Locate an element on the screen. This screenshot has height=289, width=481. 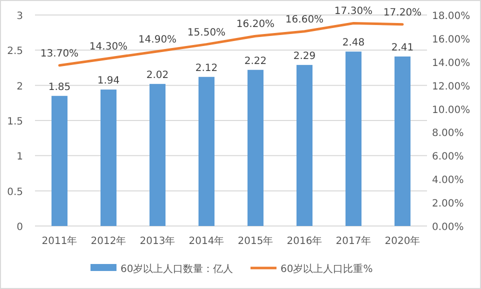
x-tick-label: 2016年 is located at coordinates (304, 241).